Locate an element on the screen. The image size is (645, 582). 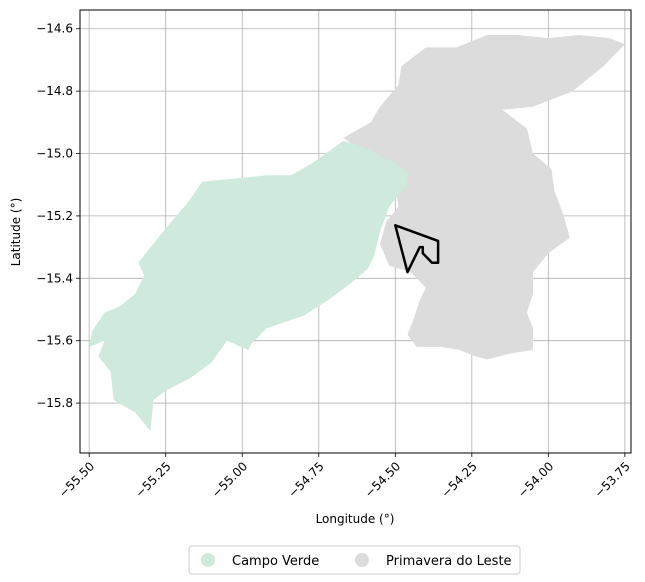
legend: Campo Verde Primavera do Leste is located at coordinates (354, 560).